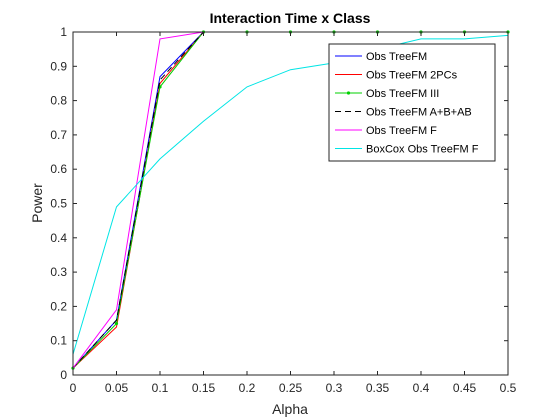 The height and width of the screenshot is (420, 560). Describe the element at coordinates (116, 323) in the screenshot. I see `series-point-obs-treefm-iii` at that location.